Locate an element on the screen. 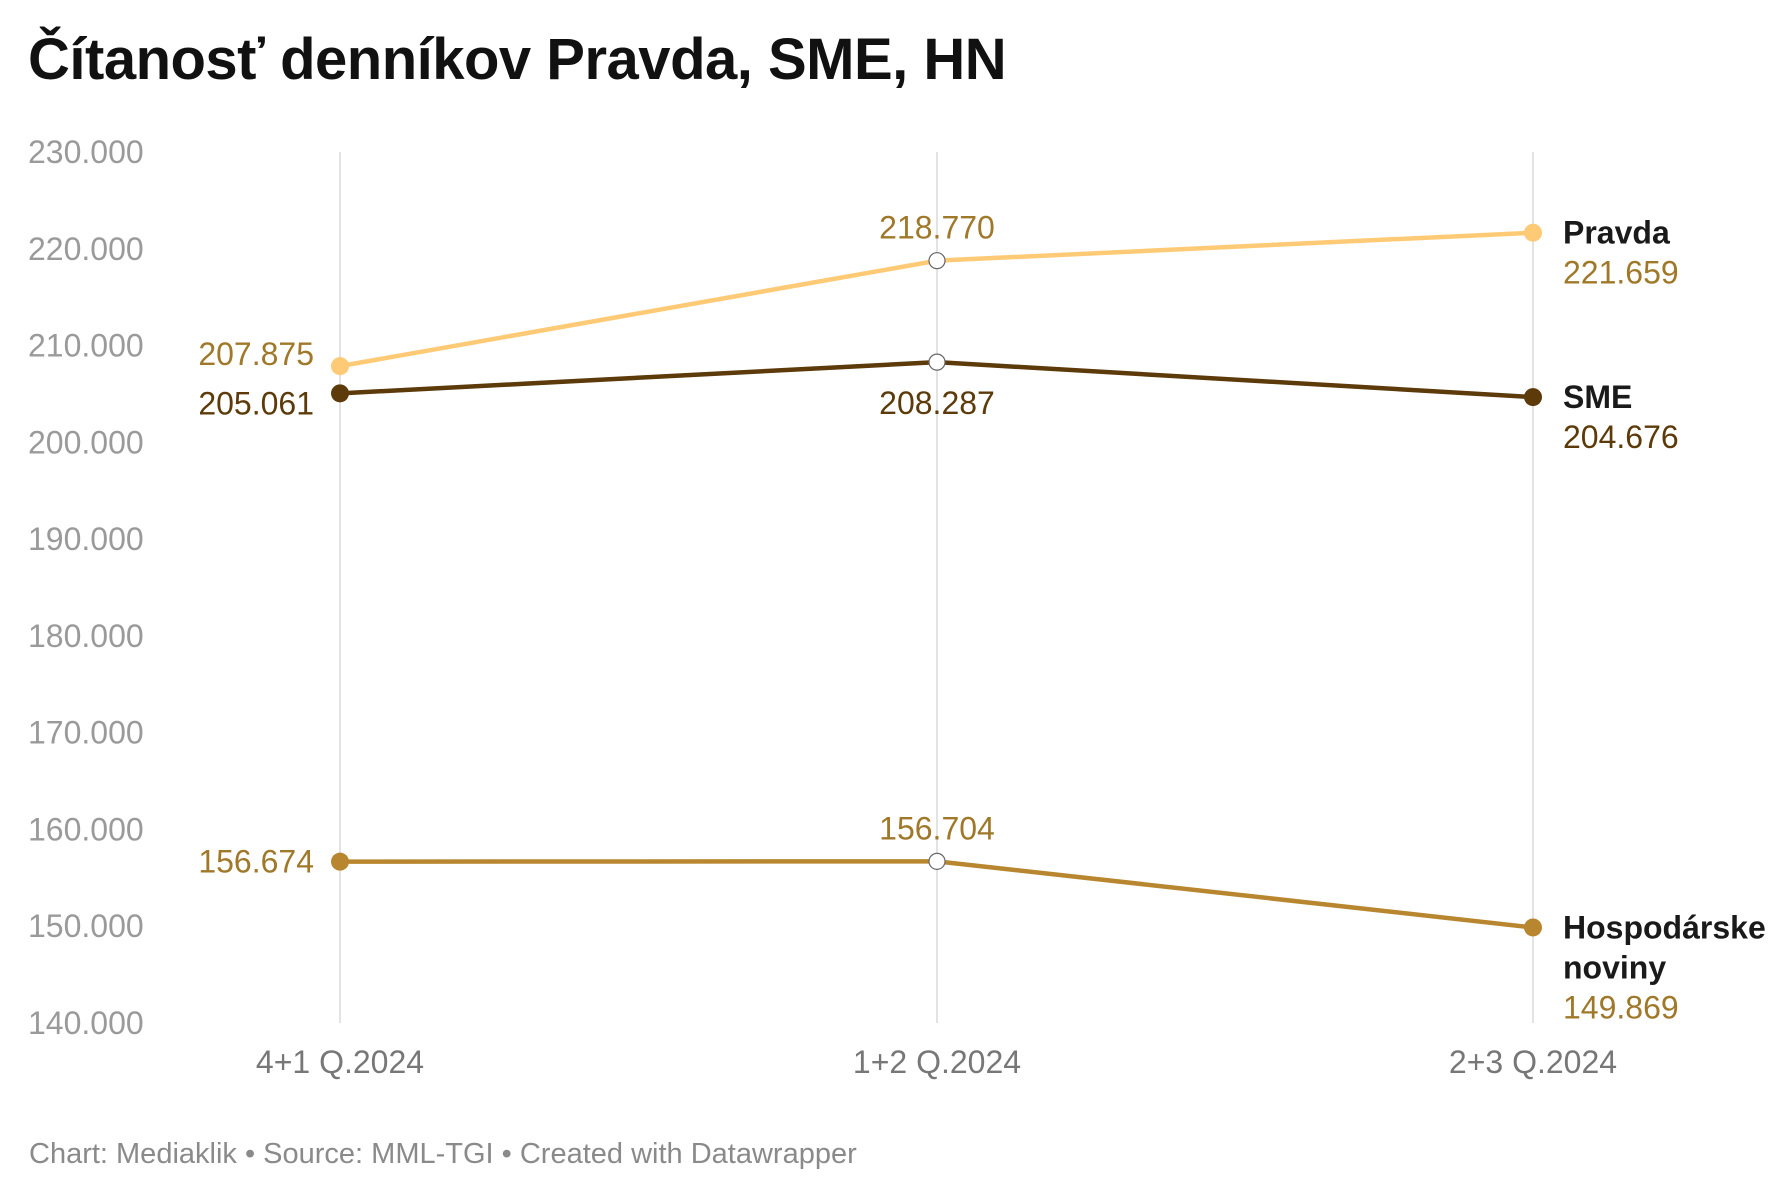  data-label-pravda: 218.770 is located at coordinates (937, 228).